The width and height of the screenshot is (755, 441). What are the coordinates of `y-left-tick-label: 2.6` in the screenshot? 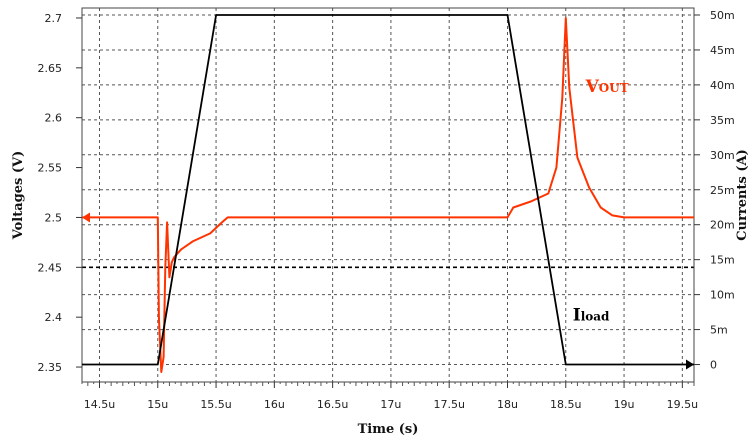 It's located at (54, 118).